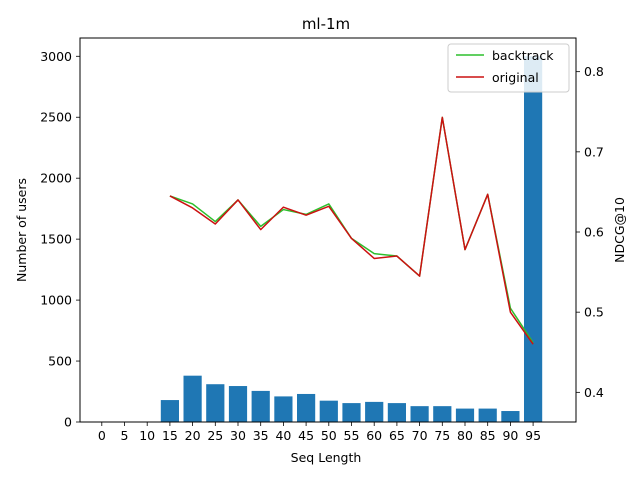 Image resolution: width=640 pixels, height=480 pixels. Describe the element at coordinates (594, 151) in the screenshot. I see `y2-tick-label: 0.7` at that location.